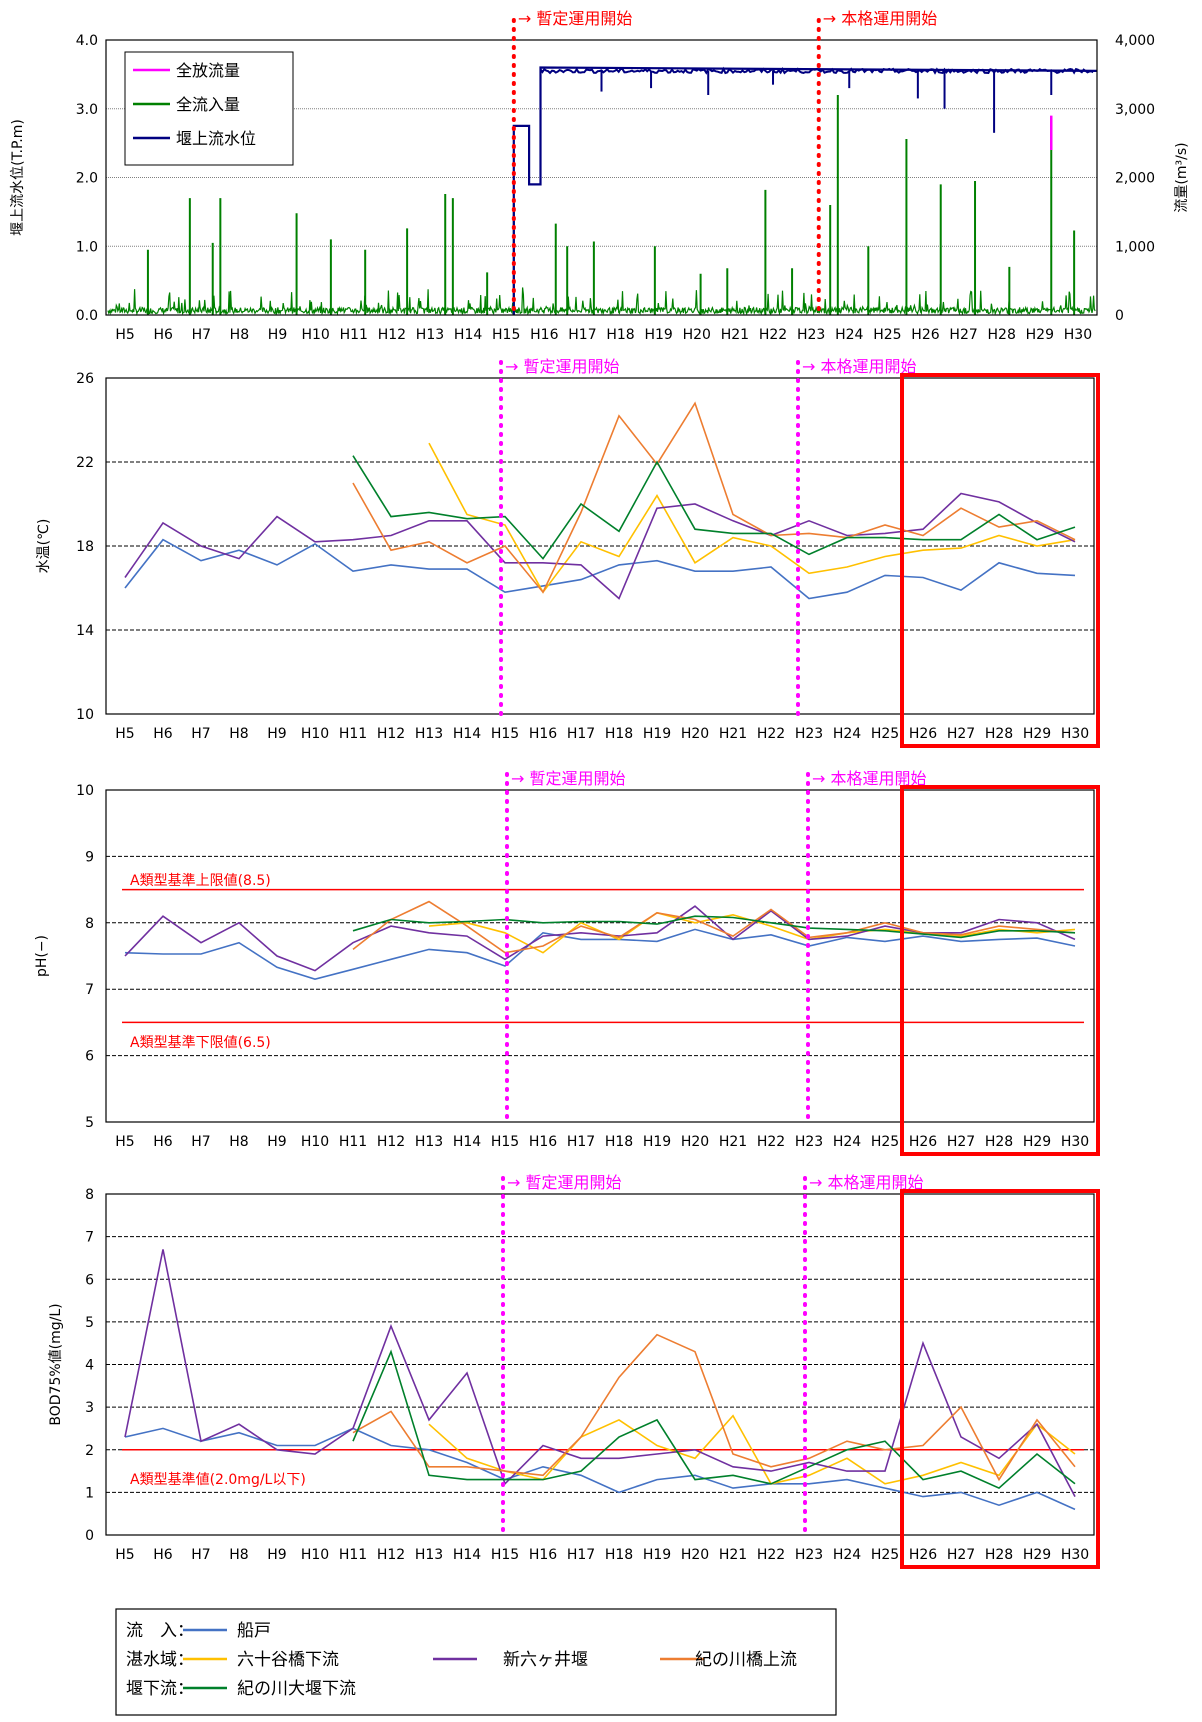  I want to click on y-tick-label: 8, so click(89, 1195).